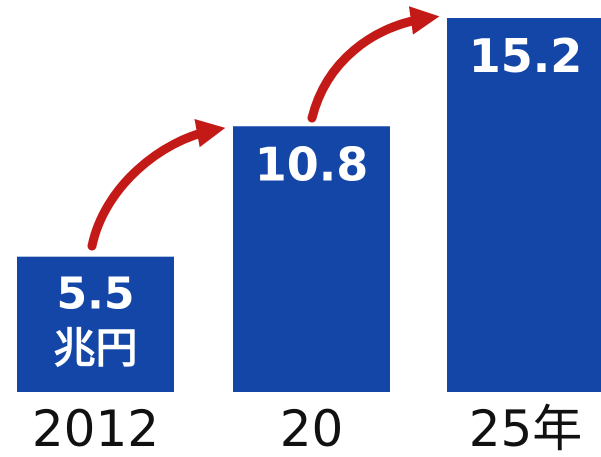  I want to click on x-tick-label-2012: 2012, so click(95, 428).